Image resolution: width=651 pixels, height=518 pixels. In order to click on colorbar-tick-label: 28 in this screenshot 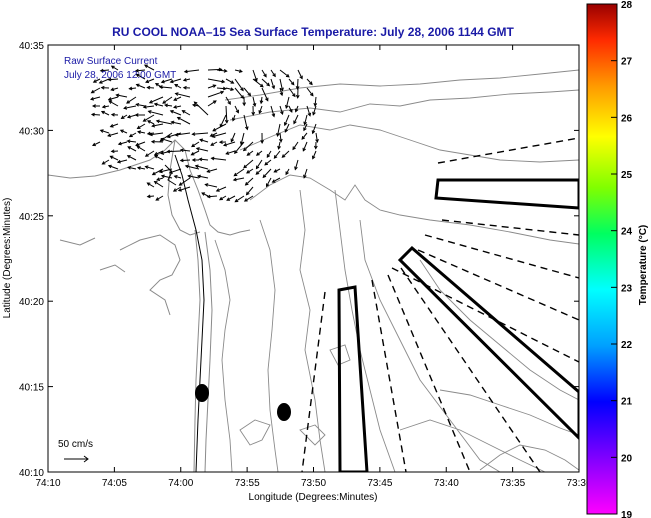, I will do `click(627, 5)`.